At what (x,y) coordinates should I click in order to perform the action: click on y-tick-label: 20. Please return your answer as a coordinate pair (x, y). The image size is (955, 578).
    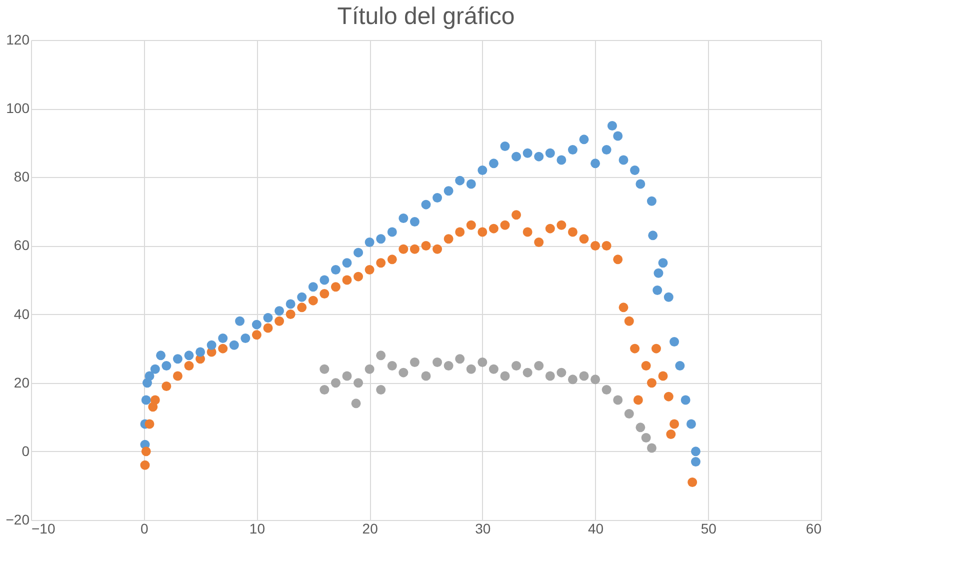
    Looking at the image, I should click on (22, 382).